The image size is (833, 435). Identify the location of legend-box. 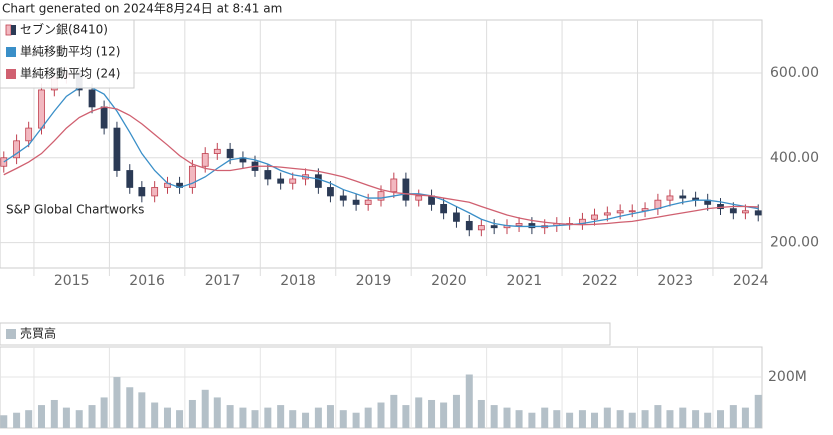
(67, 54).